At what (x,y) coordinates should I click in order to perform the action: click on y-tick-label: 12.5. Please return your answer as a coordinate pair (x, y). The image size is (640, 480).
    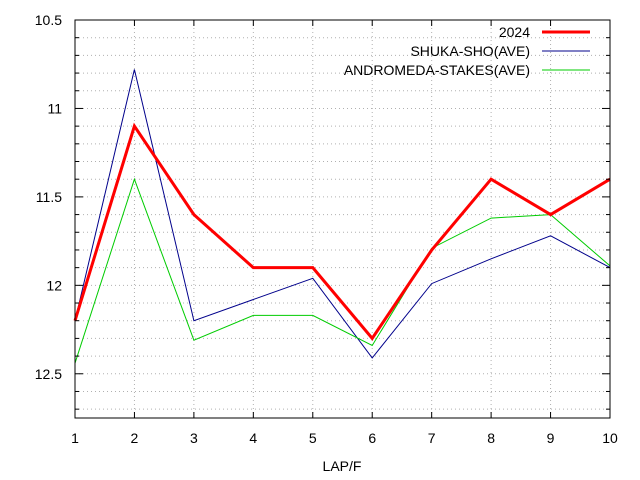
    Looking at the image, I should click on (48, 374).